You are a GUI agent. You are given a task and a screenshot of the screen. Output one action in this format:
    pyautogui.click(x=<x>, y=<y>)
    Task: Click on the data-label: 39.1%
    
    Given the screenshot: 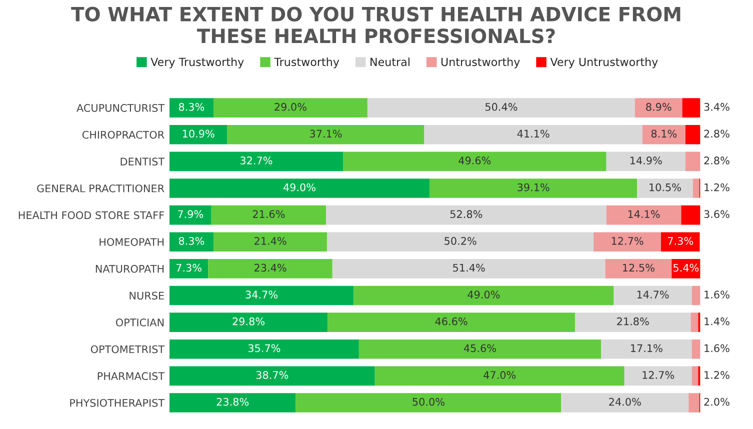 What is the action you would take?
    pyautogui.click(x=534, y=187)
    